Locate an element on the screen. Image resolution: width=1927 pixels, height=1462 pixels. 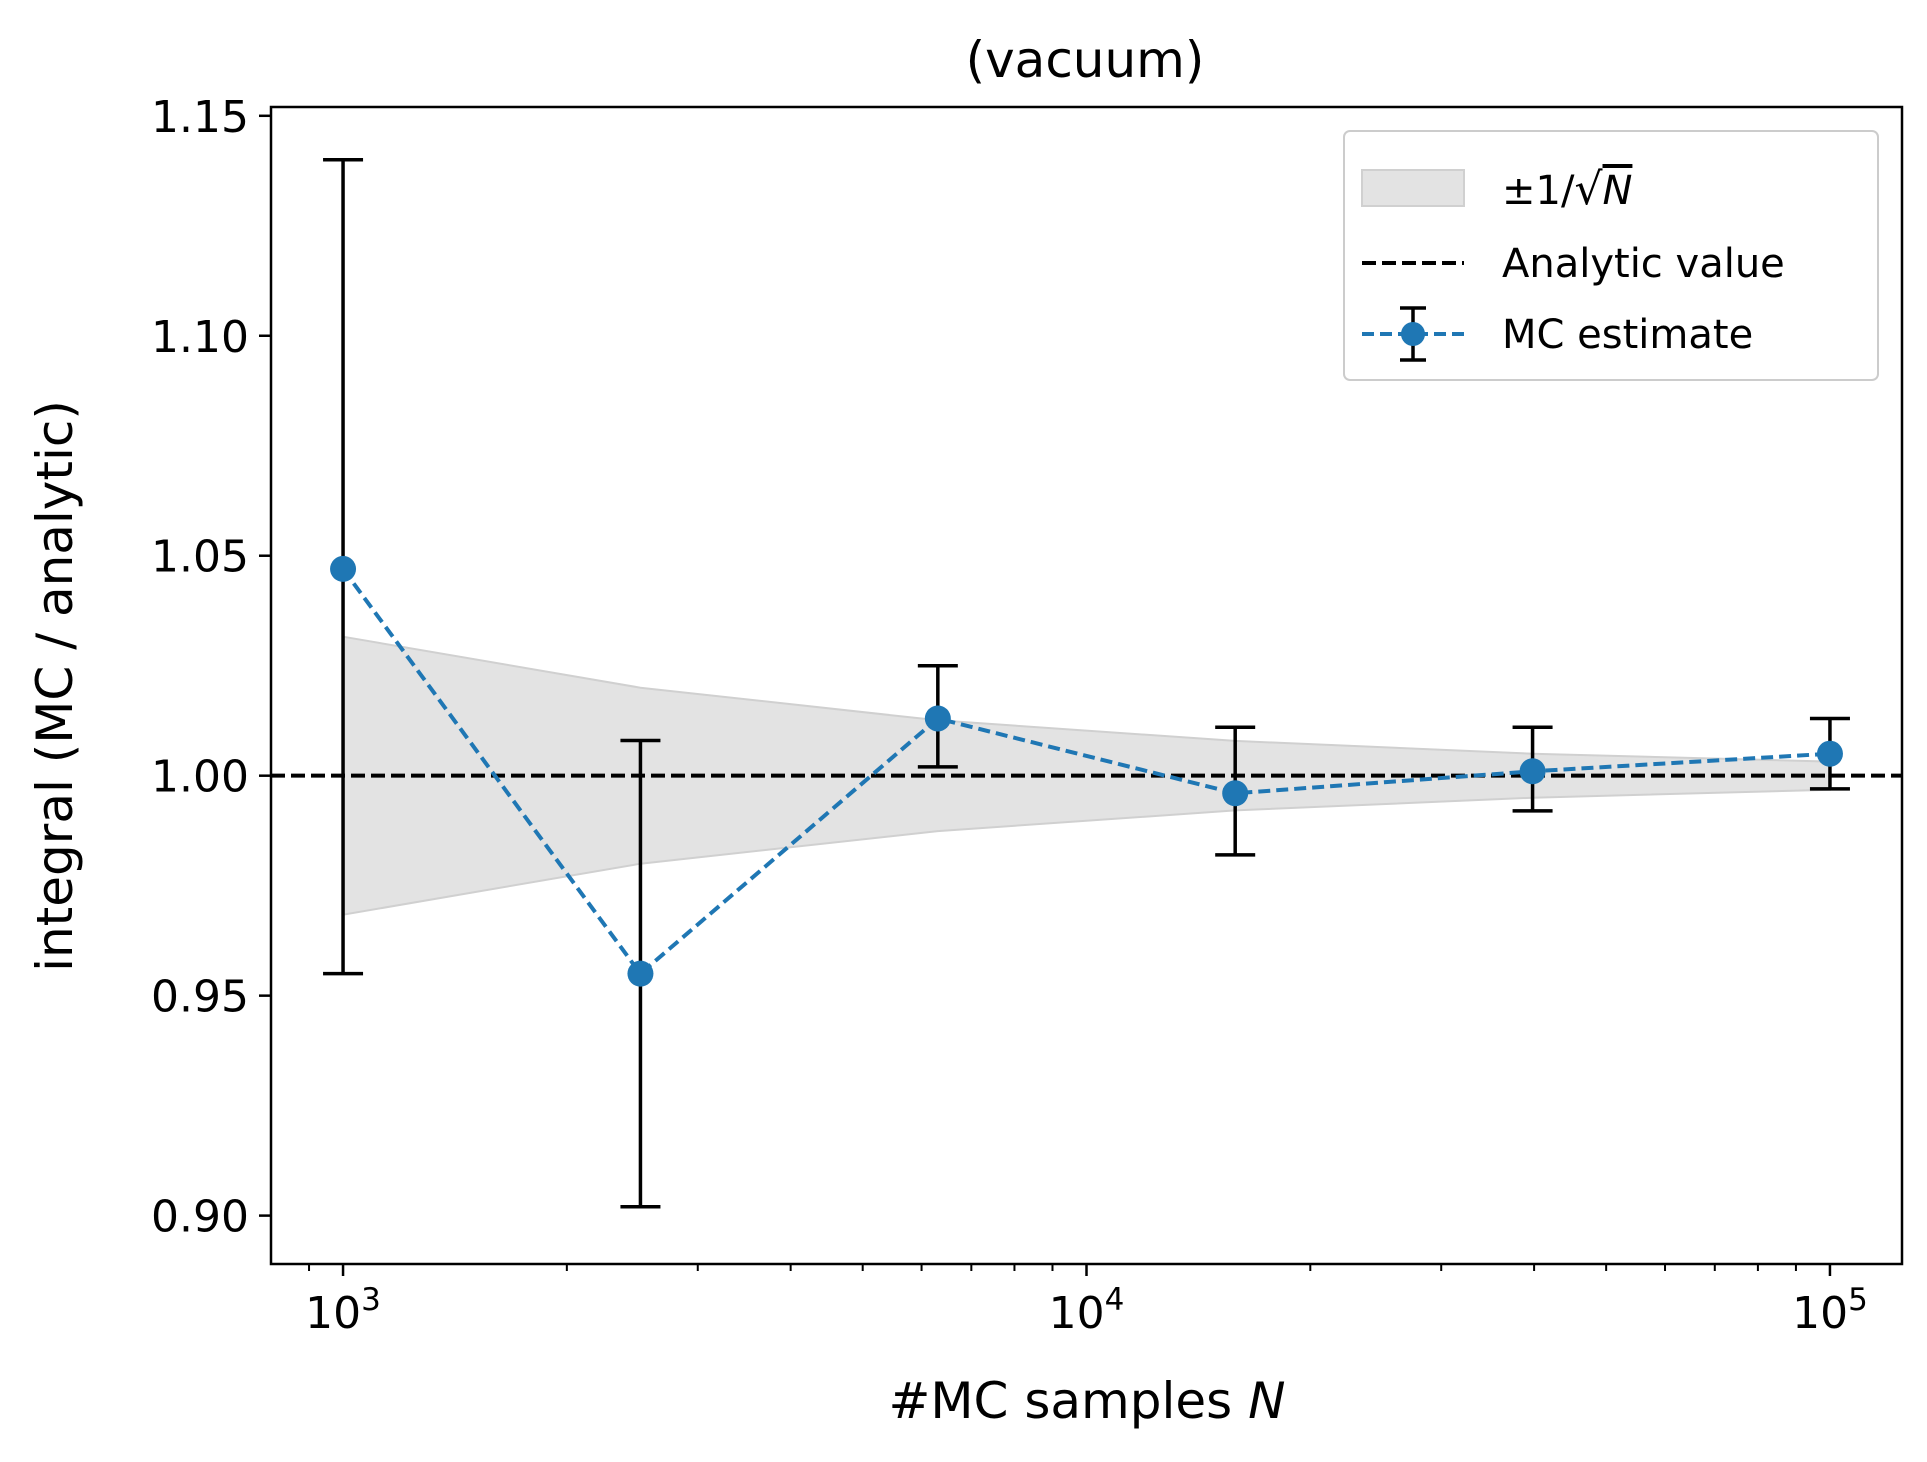
legend-band-swatch is located at coordinates (1413, 188).